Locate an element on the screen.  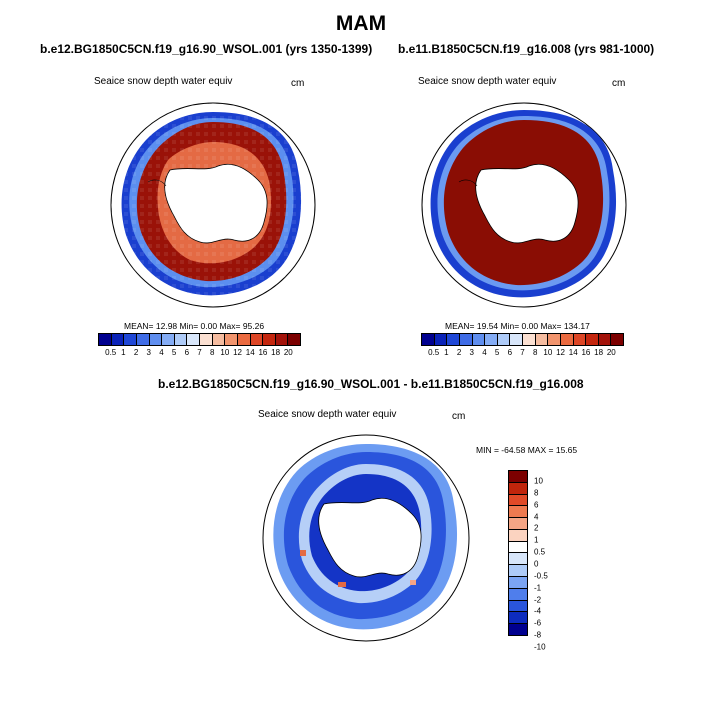
colorbar-tick-label: -4 is located at coordinates (538, 611).